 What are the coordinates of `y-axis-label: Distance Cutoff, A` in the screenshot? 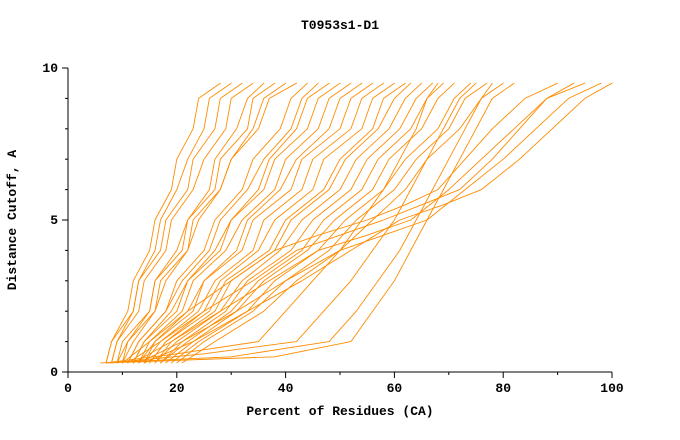 It's located at (12, 220).